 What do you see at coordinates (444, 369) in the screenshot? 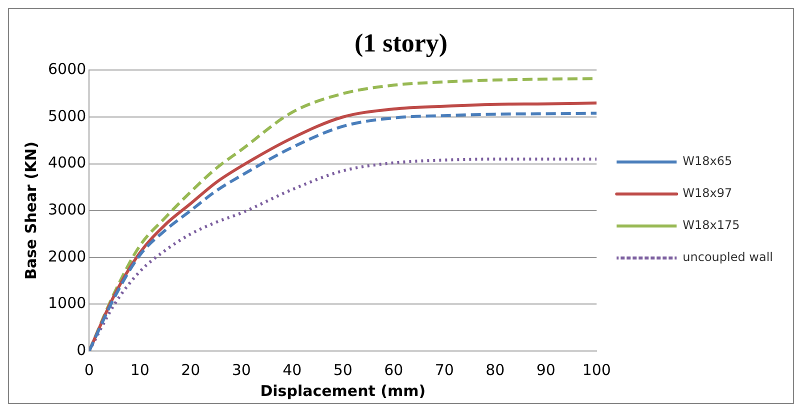
I see `x-tick-label: 70` at bounding box center [444, 369].